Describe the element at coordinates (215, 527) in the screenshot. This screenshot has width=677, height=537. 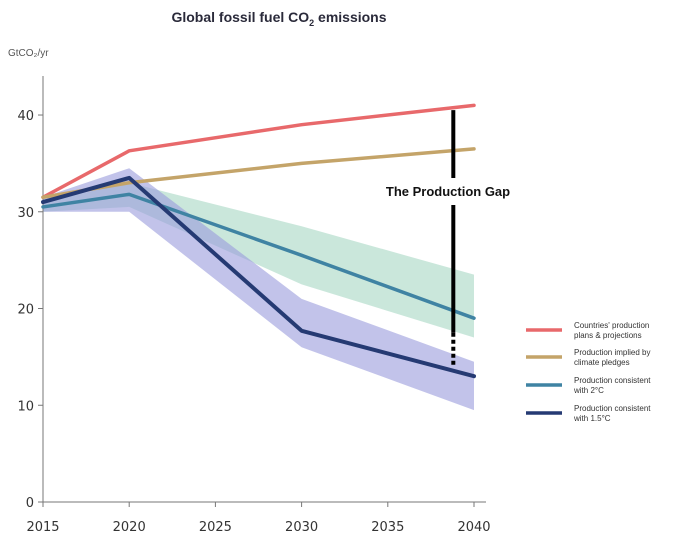
I see `x-tick-label-2: 2025` at that location.